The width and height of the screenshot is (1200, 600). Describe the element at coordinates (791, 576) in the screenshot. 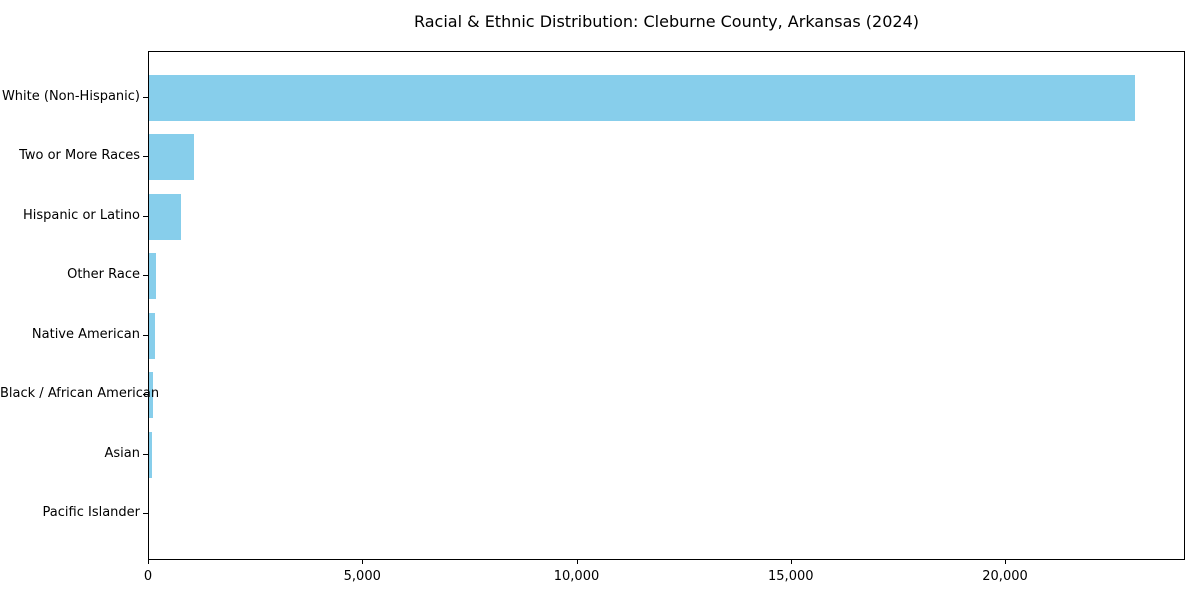

I see `x-tick-label: 15,000` at that location.